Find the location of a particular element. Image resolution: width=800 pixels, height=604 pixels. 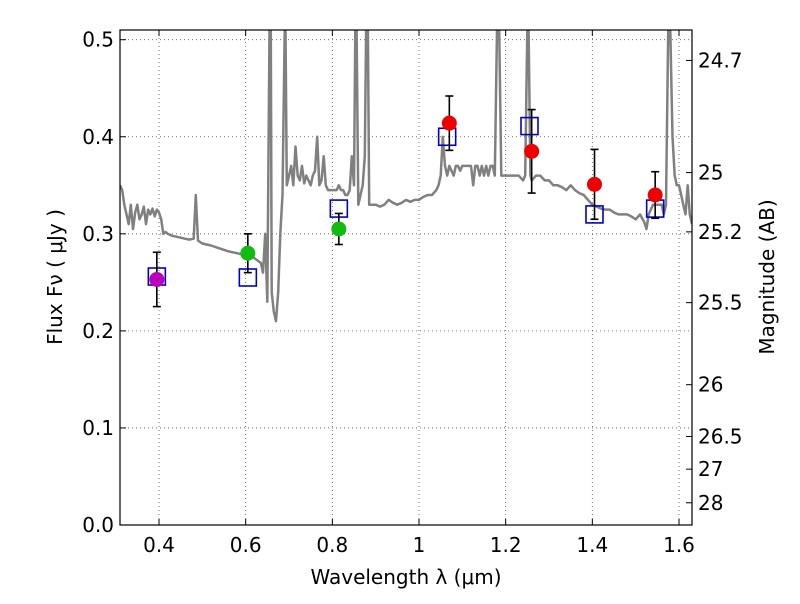

y-tick-label: 0.1 is located at coordinates (98, 428).